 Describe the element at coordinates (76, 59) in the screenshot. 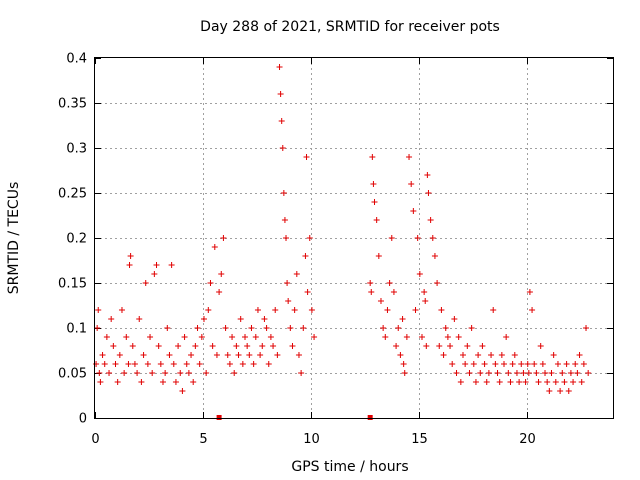

I see `y-tick-label: 0.4` at that location.